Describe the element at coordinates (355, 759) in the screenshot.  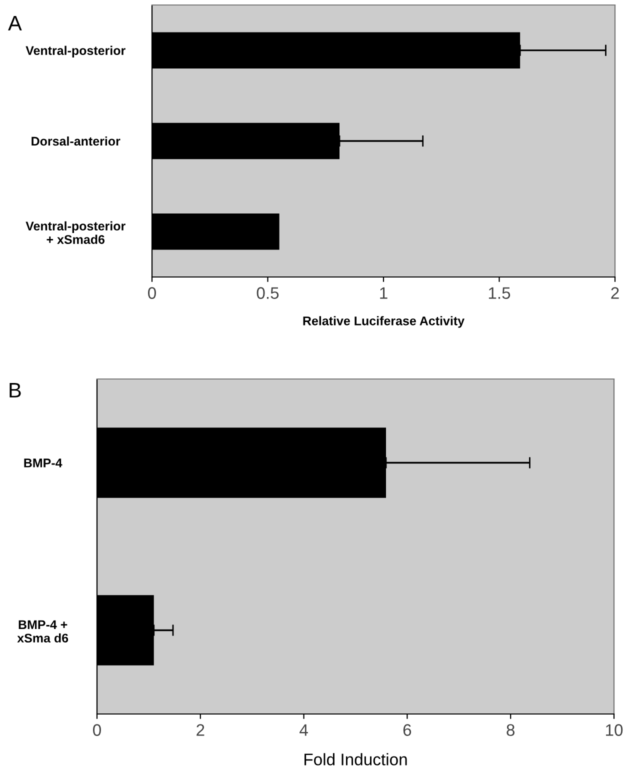
I see `x-axis-title: Fold Induction` at that location.